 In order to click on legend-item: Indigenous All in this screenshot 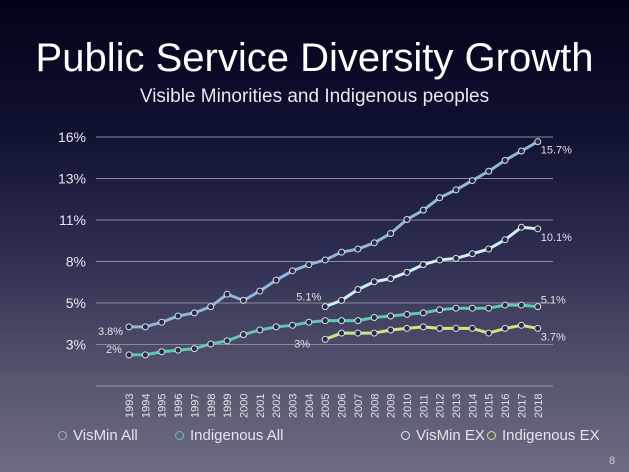, I will do `click(229, 435)`.